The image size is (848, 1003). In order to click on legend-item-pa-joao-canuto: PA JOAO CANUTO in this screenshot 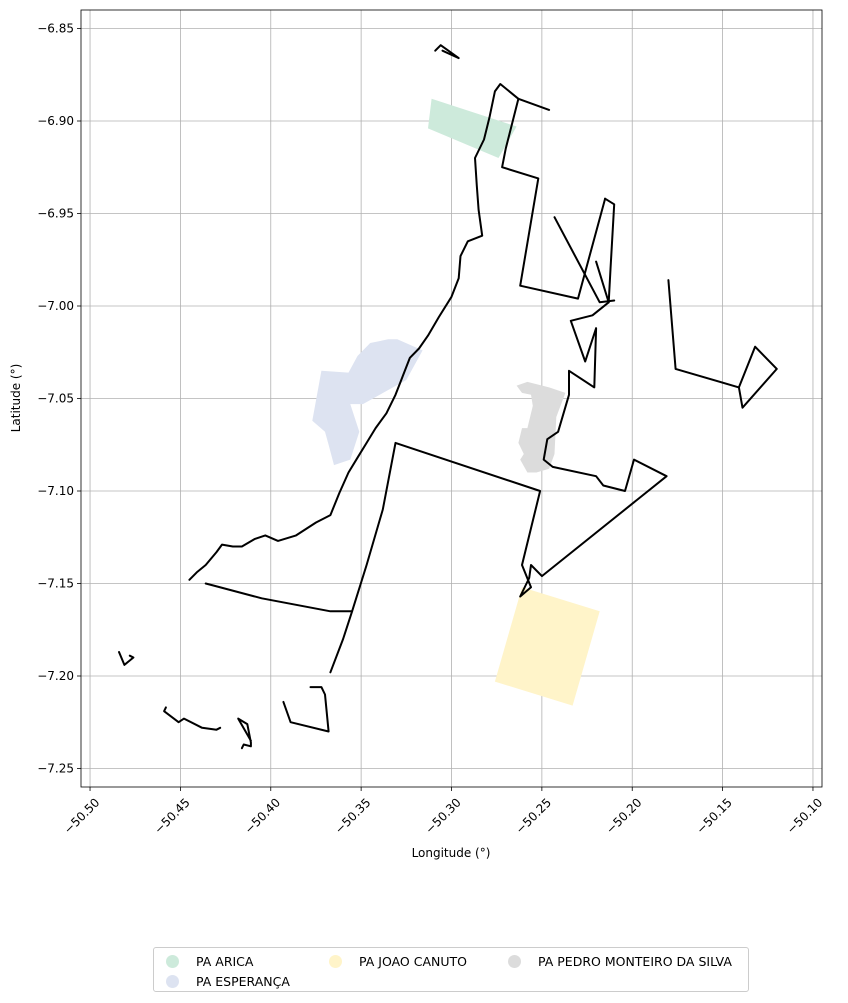, I will do `click(398, 961)`.